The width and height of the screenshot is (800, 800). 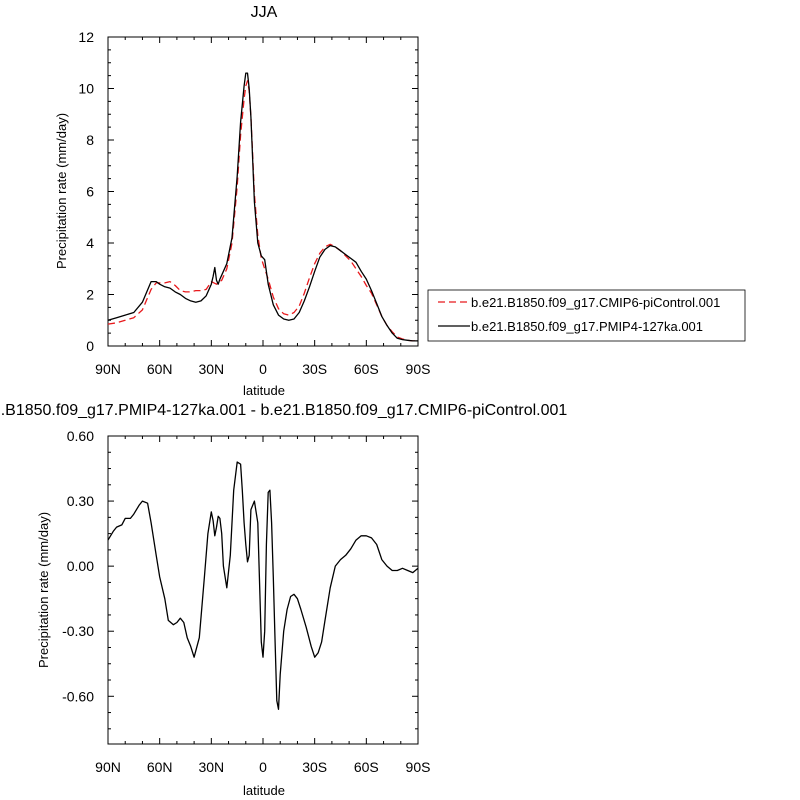 I want to click on y-tick-label: 0.00, so click(x=80, y=566).